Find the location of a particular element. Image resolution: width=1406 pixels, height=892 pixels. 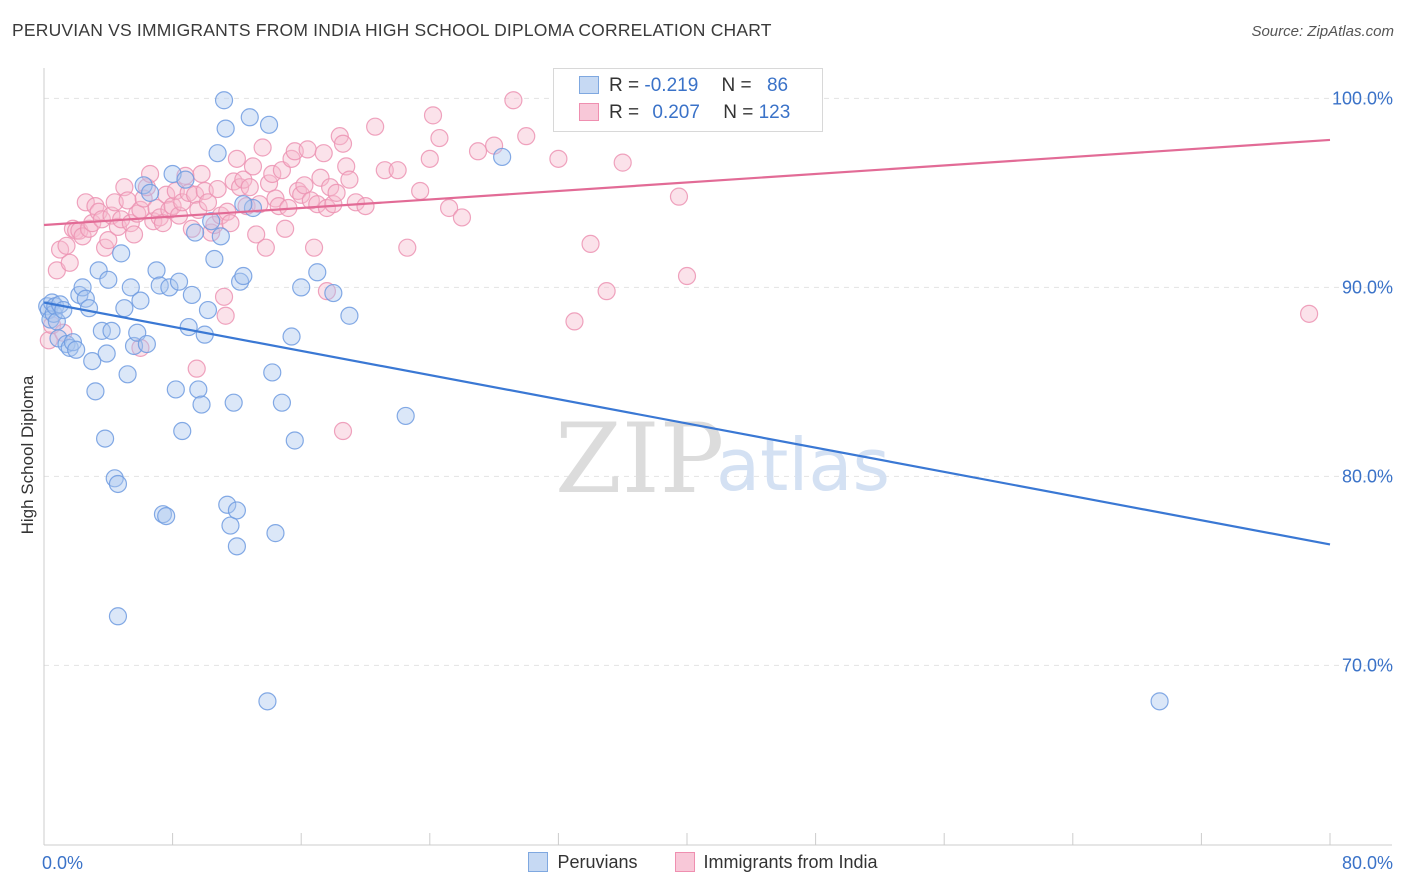

x-tick-label-max: 80.0% is located at coordinates (1367, 863).